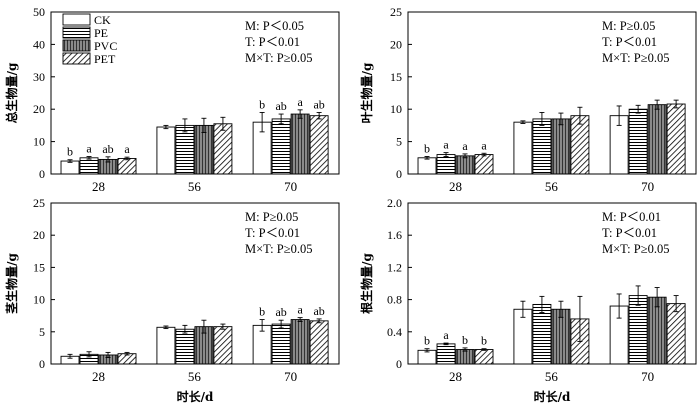  I want to click on stat-annotation: M: P≥0.05, so click(628, 26).